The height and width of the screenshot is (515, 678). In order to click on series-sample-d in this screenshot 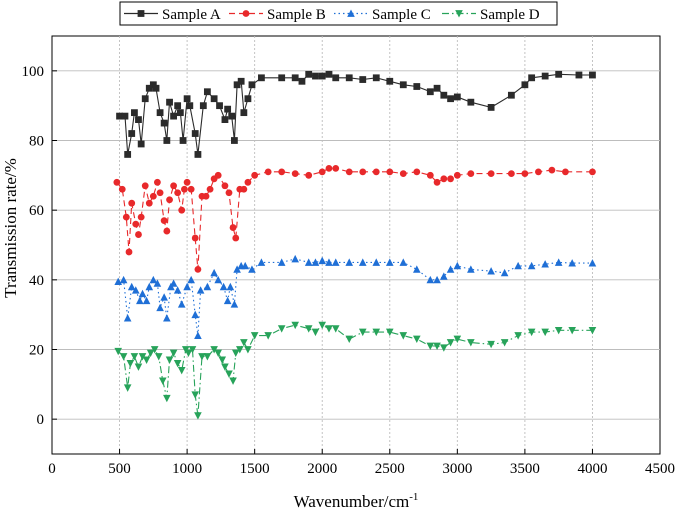, I will do `click(355, 370)`.